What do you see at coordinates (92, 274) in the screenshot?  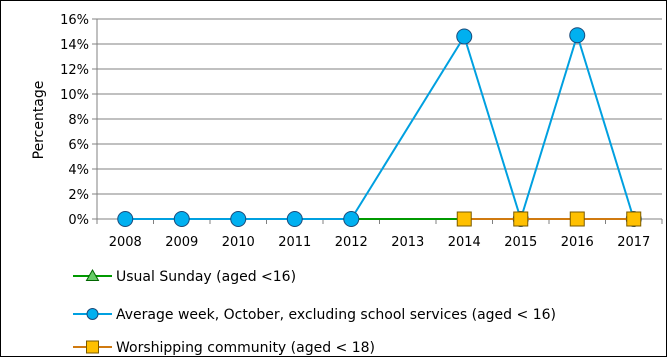 I see `data-point-triangle` at bounding box center [92, 274].